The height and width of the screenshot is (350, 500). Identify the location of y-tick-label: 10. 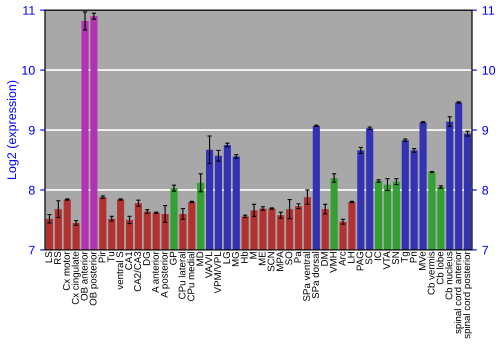
(28, 70).